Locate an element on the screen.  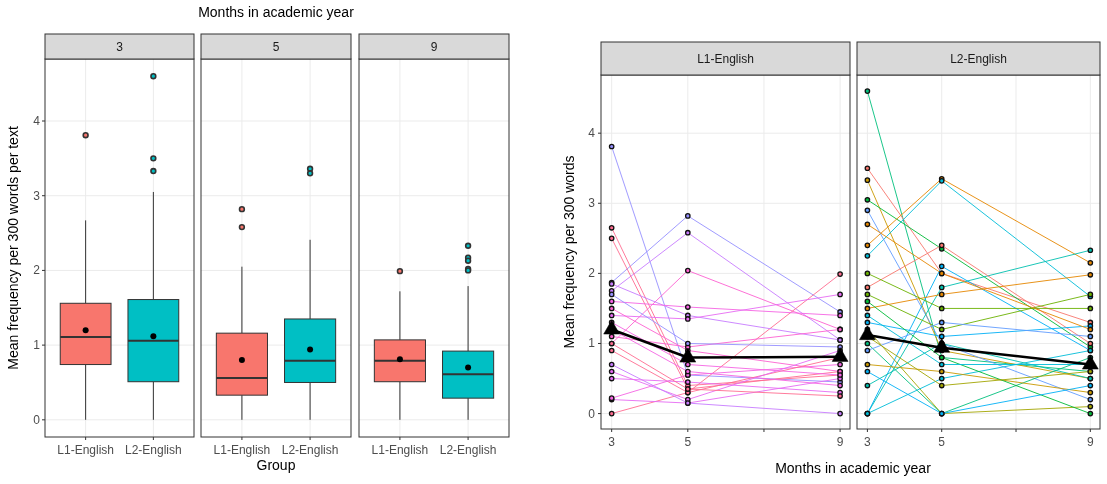
x-axis-title: Group is located at coordinates (276, 465).